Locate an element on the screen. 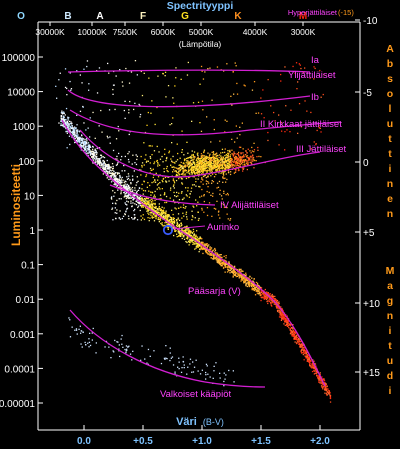  spectral-class-f: F is located at coordinates (143, 16).